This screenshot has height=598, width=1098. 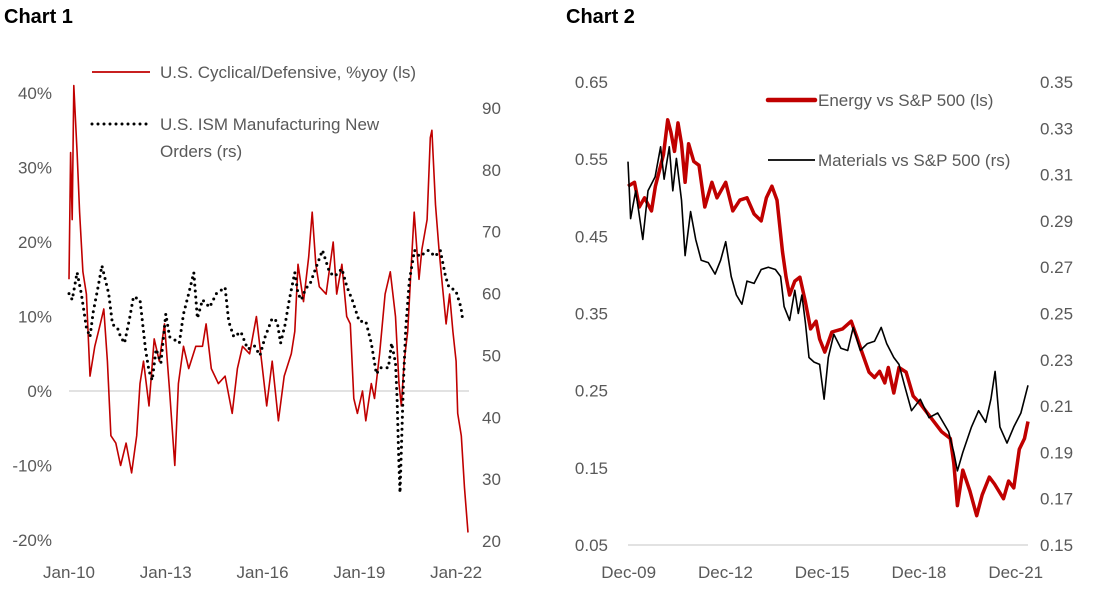 What do you see at coordinates (491, 170) in the screenshot?
I see `chart-1-right-tick-label: 80` at bounding box center [491, 170].